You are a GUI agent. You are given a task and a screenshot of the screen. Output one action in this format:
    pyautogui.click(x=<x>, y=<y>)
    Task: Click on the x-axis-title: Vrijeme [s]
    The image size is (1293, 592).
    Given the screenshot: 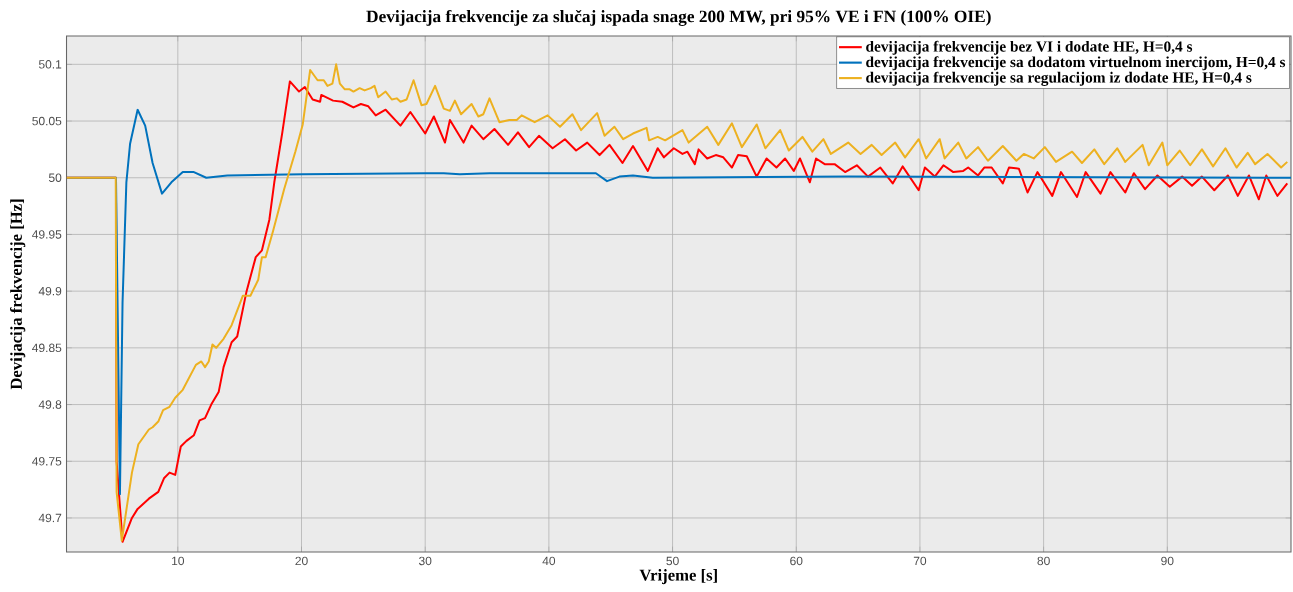 What is the action you would take?
    pyautogui.click(x=678, y=577)
    